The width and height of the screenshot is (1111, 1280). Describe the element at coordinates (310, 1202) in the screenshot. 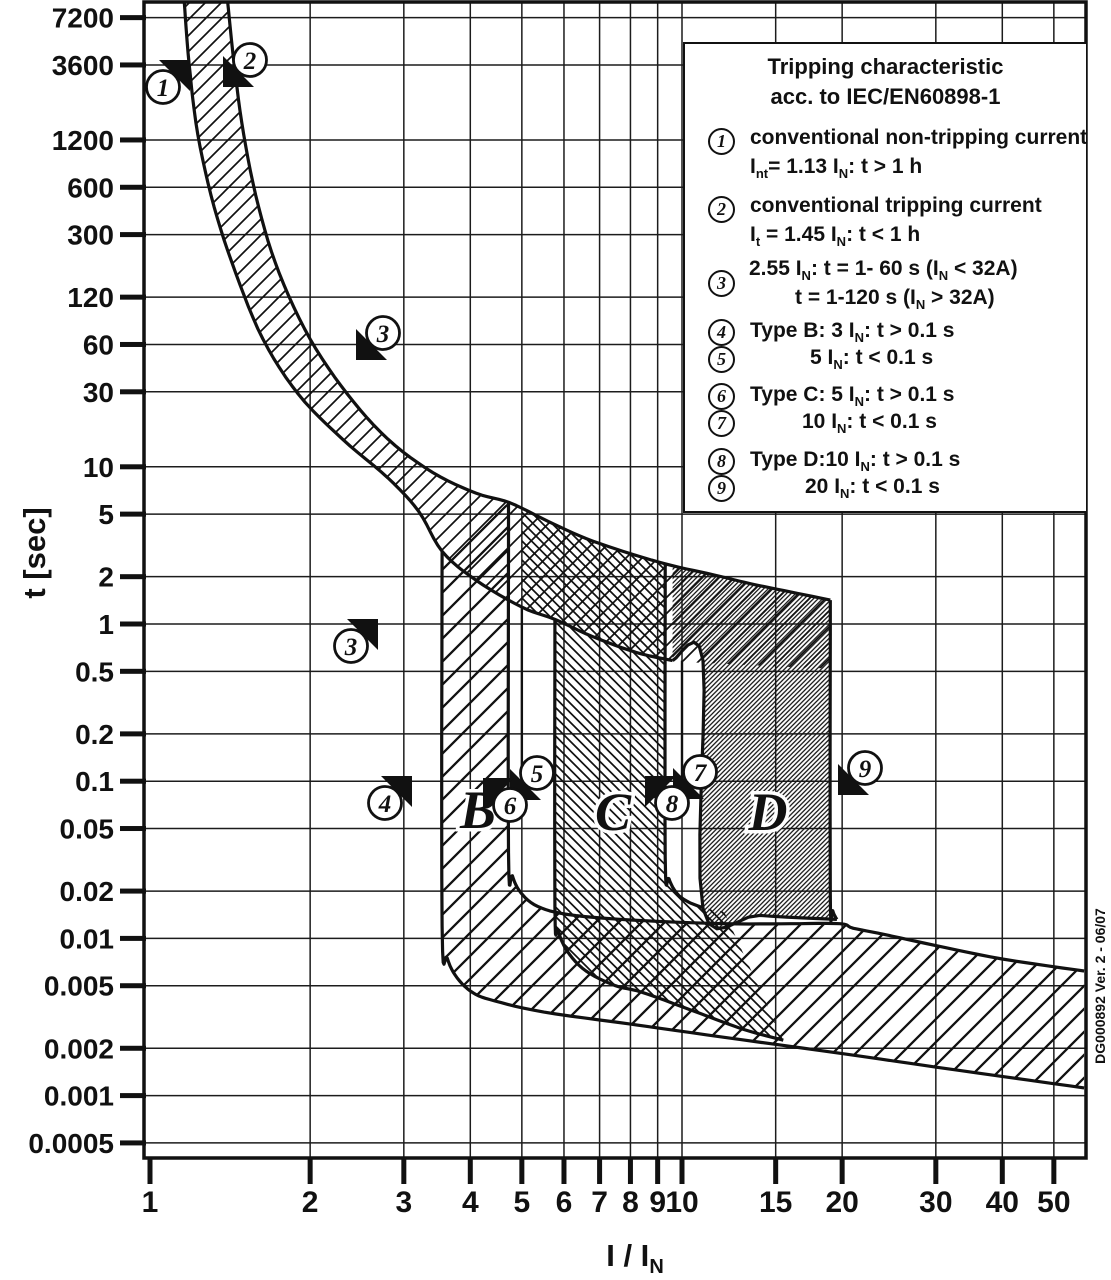

I see `x-tick-label: 2` at that location.